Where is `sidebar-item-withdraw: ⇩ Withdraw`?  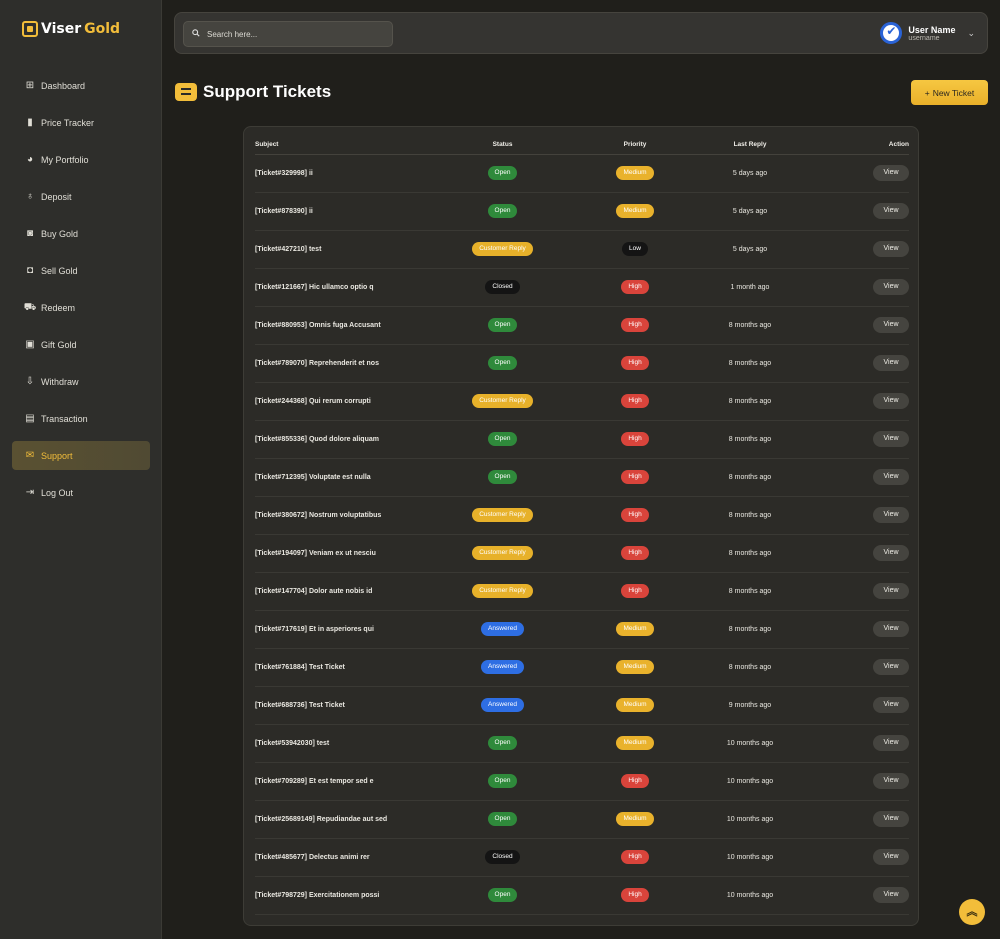
sidebar-item-withdraw: ⇩ Withdraw is located at coordinates (81, 381).